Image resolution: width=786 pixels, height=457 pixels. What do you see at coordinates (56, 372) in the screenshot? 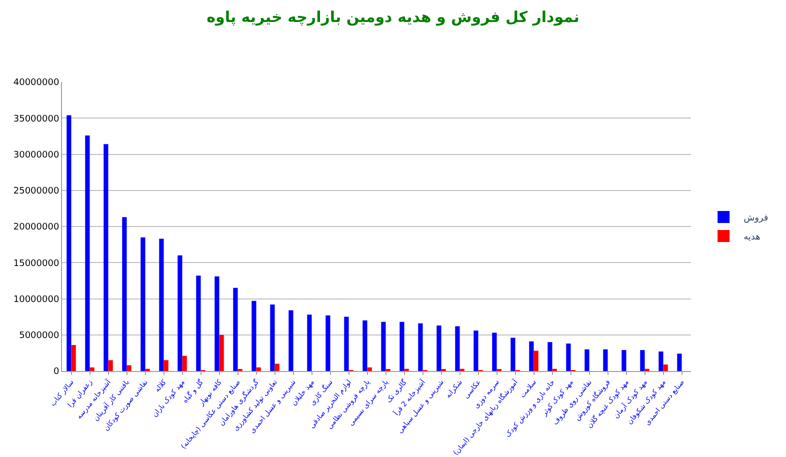
I see `y-tick-label: 0` at bounding box center [56, 372].